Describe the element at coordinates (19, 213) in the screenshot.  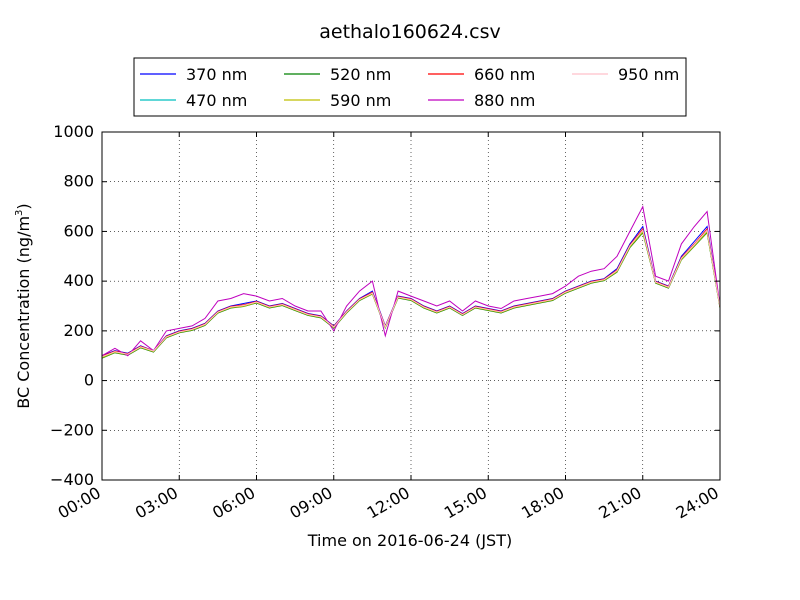
I see `y-axis-label-sup: 3` at that location.